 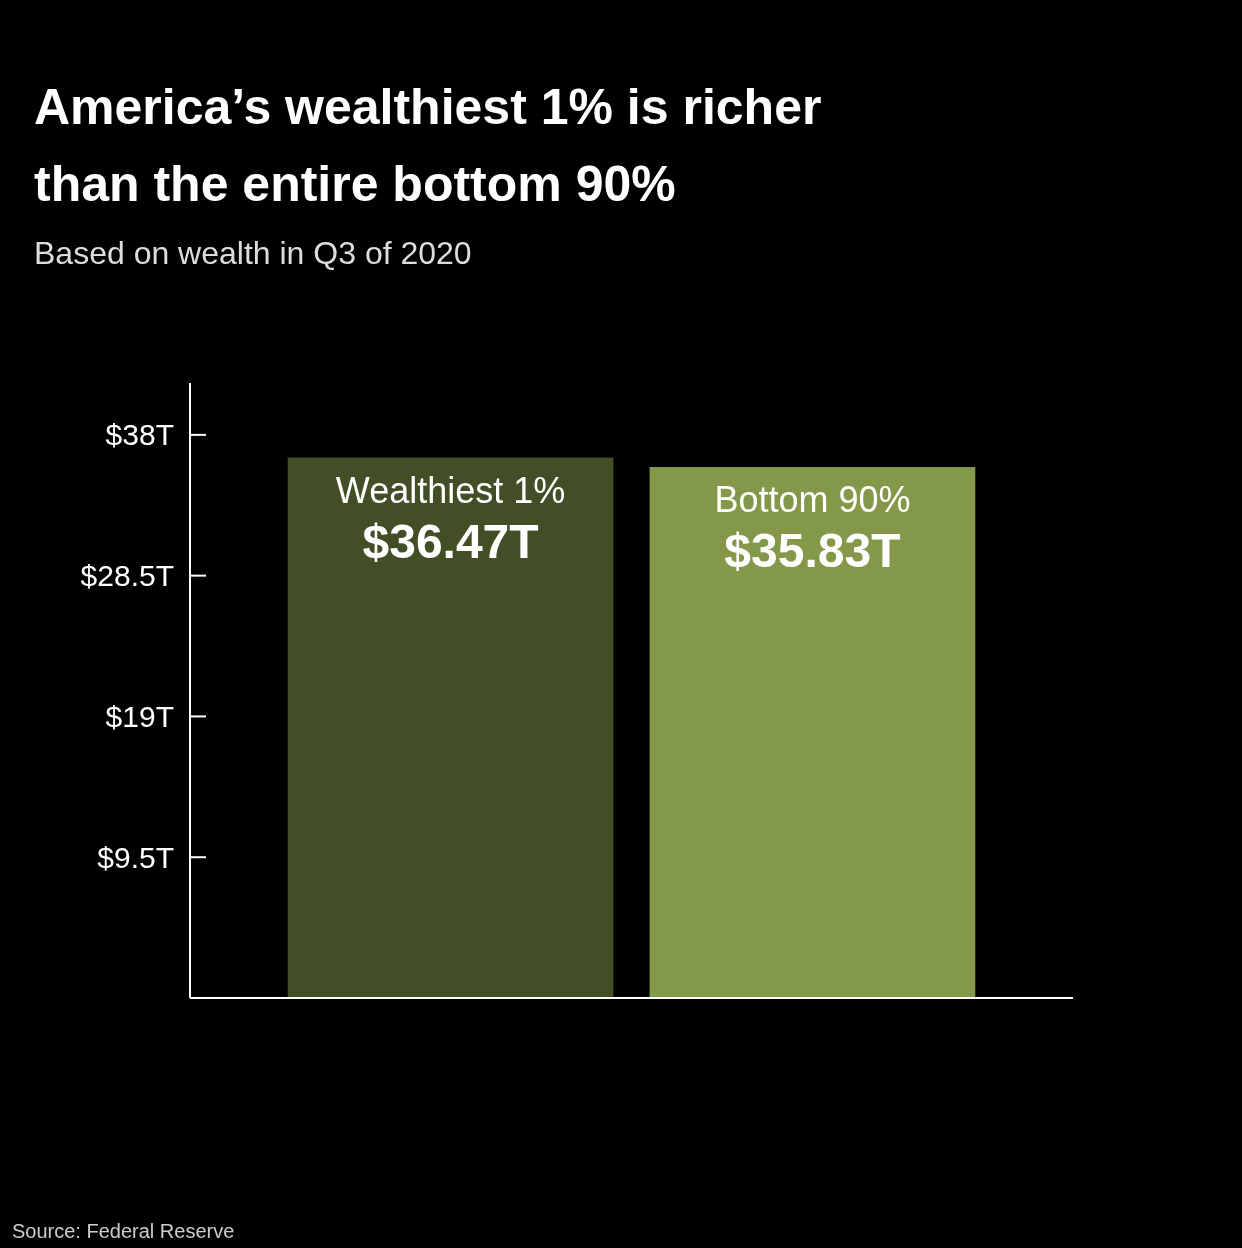 What do you see at coordinates (450, 490) in the screenshot?
I see `x-tick-label: Wealthiest 1%` at bounding box center [450, 490].